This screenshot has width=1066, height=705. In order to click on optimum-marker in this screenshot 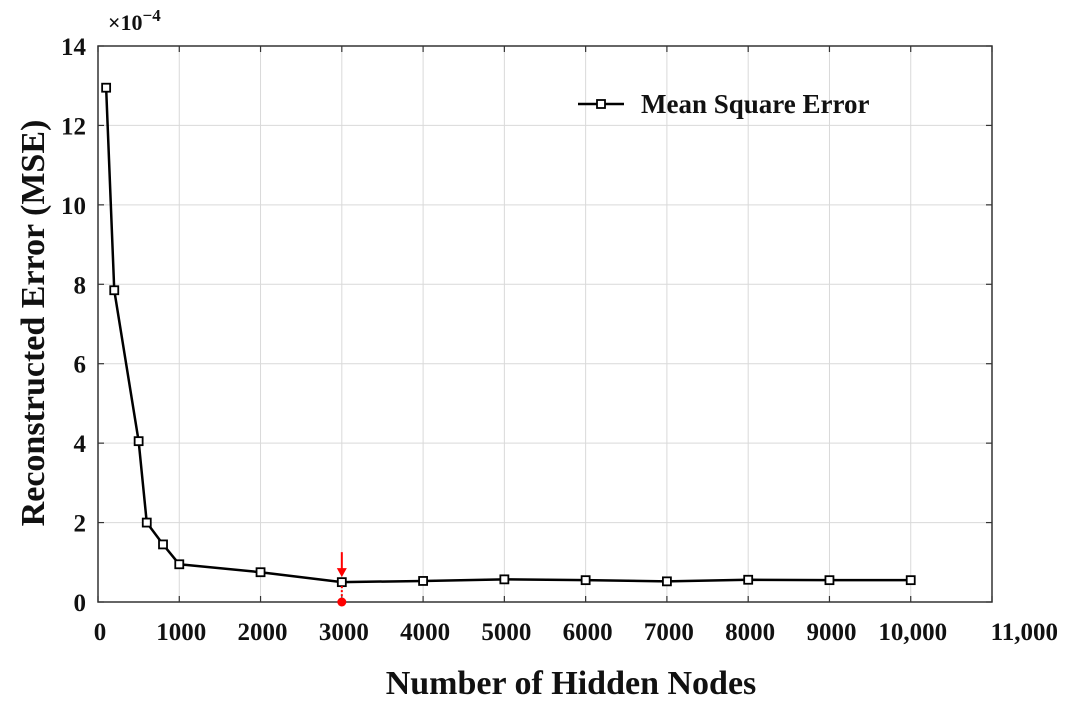, I will do `click(341, 579)`.